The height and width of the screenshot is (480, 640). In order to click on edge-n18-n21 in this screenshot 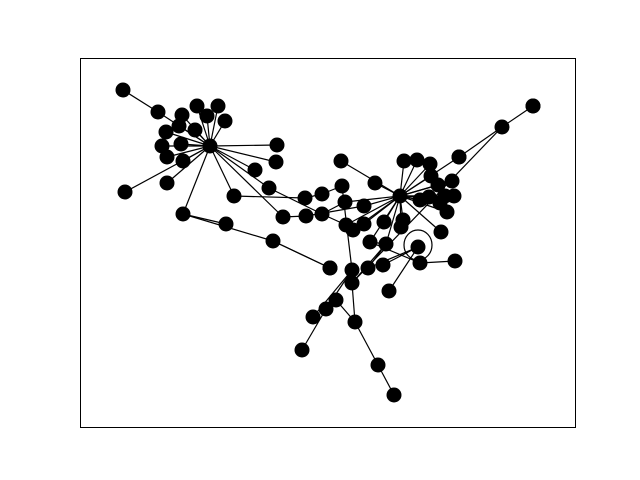, I will do `click(239, 167)`.